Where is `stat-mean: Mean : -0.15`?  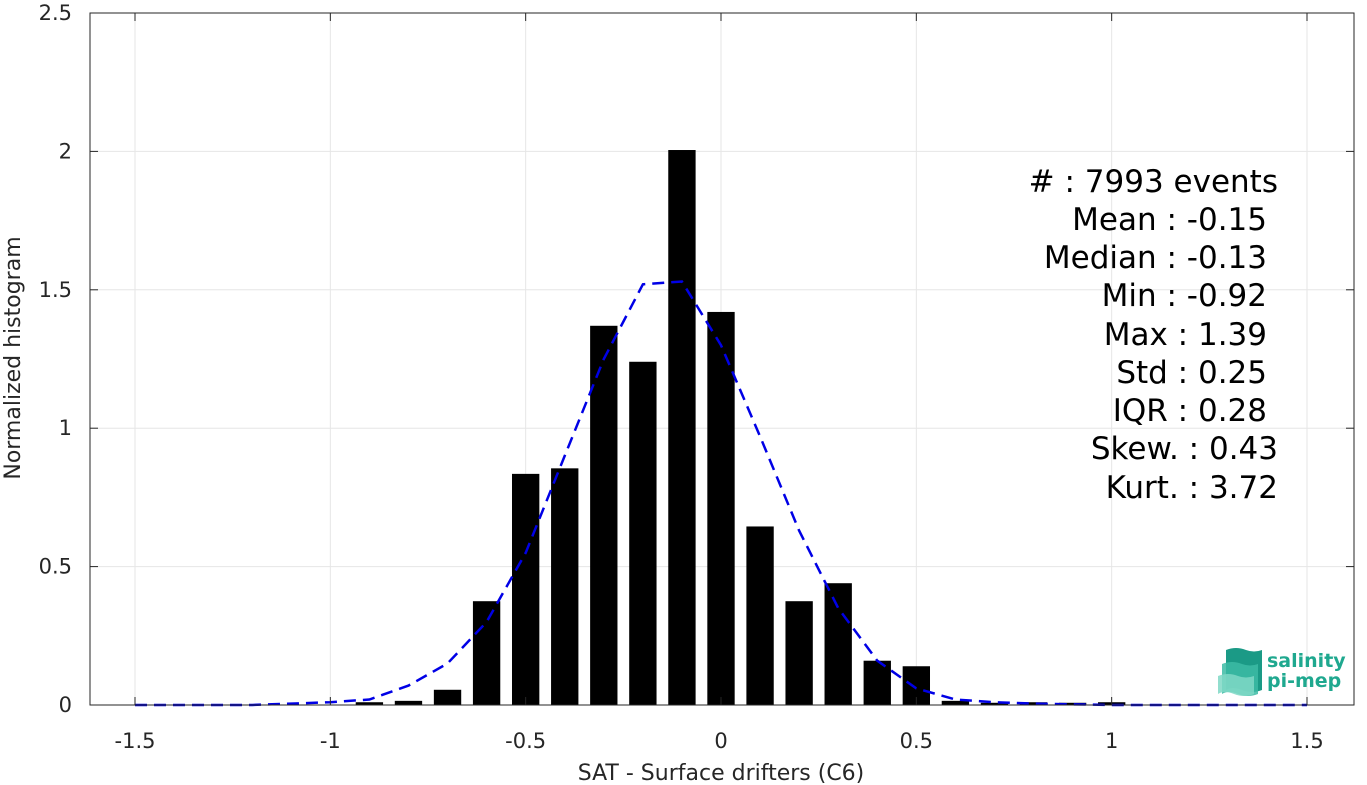
stat-mean: Mean : -0.15 is located at coordinates (1169, 220).